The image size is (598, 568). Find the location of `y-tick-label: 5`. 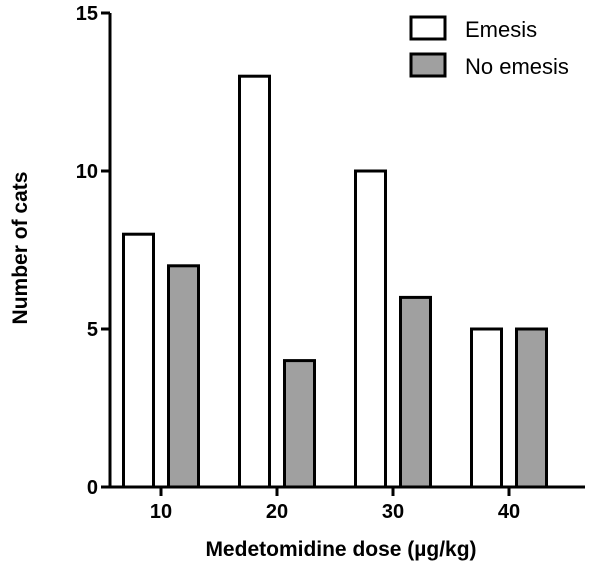

y-tick-label: 5 is located at coordinates (92, 330).